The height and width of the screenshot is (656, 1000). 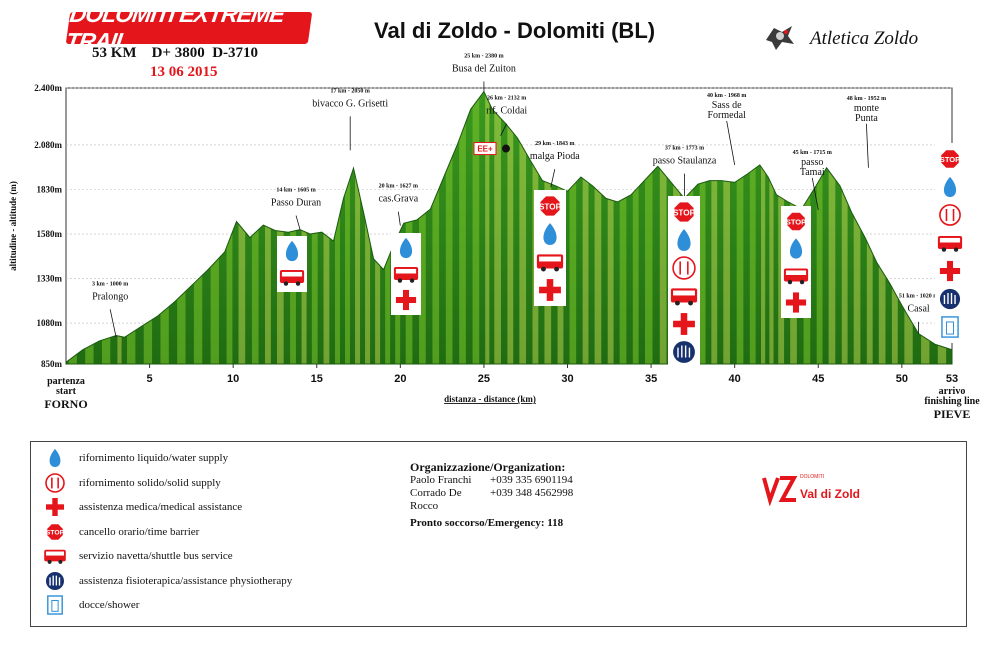 What do you see at coordinates (436, 499) in the screenshot?
I see `contact-name: Corrado De Rocco` at bounding box center [436, 499].